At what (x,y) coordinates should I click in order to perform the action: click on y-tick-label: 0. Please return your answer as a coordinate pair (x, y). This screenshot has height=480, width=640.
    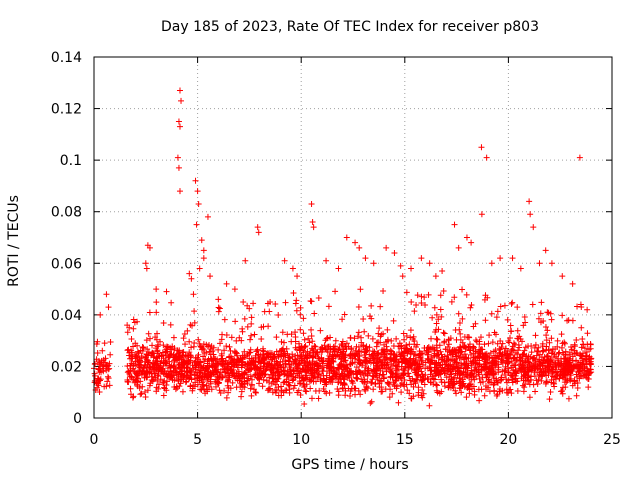
    Looking at the image, I should click on (77, 419).